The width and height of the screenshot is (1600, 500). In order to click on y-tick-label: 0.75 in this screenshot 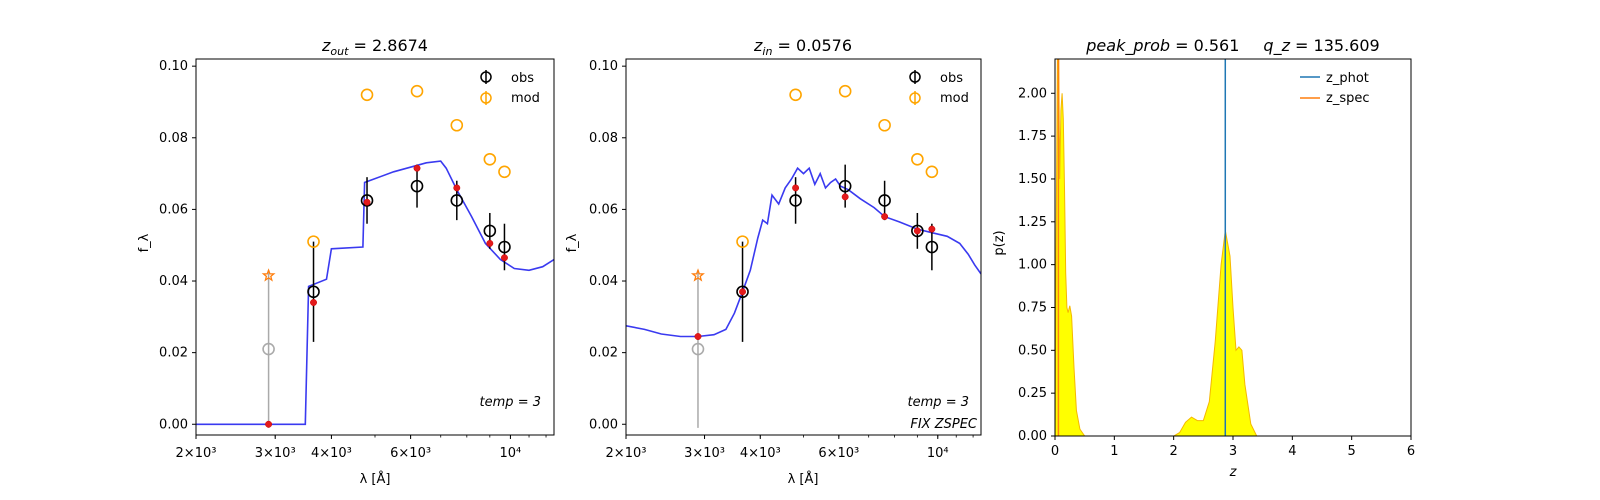, I will do `click(1032, 307)`.